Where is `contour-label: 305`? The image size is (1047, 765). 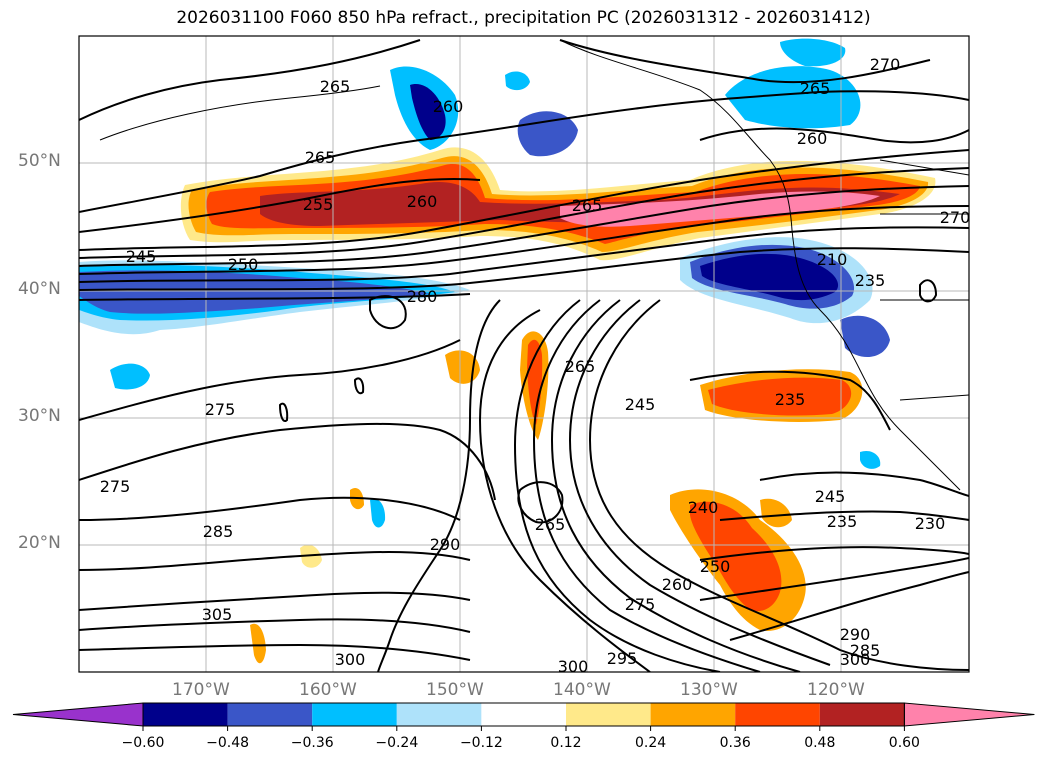
contour-label: 305 is located at coordinates (217, 614).